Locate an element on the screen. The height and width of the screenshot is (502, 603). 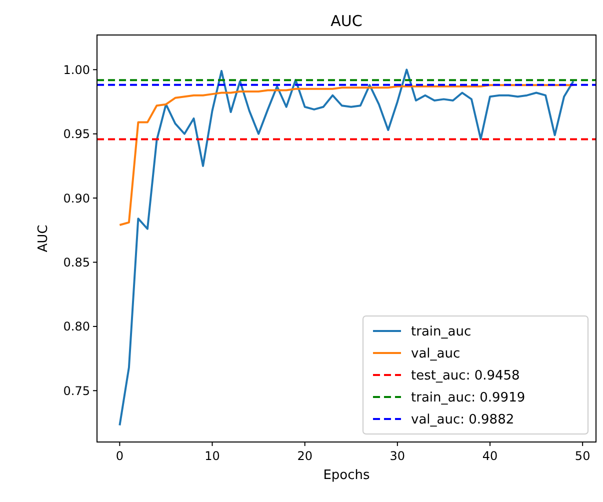
x-tick-label: 40 is located at coordinates (490, 456).